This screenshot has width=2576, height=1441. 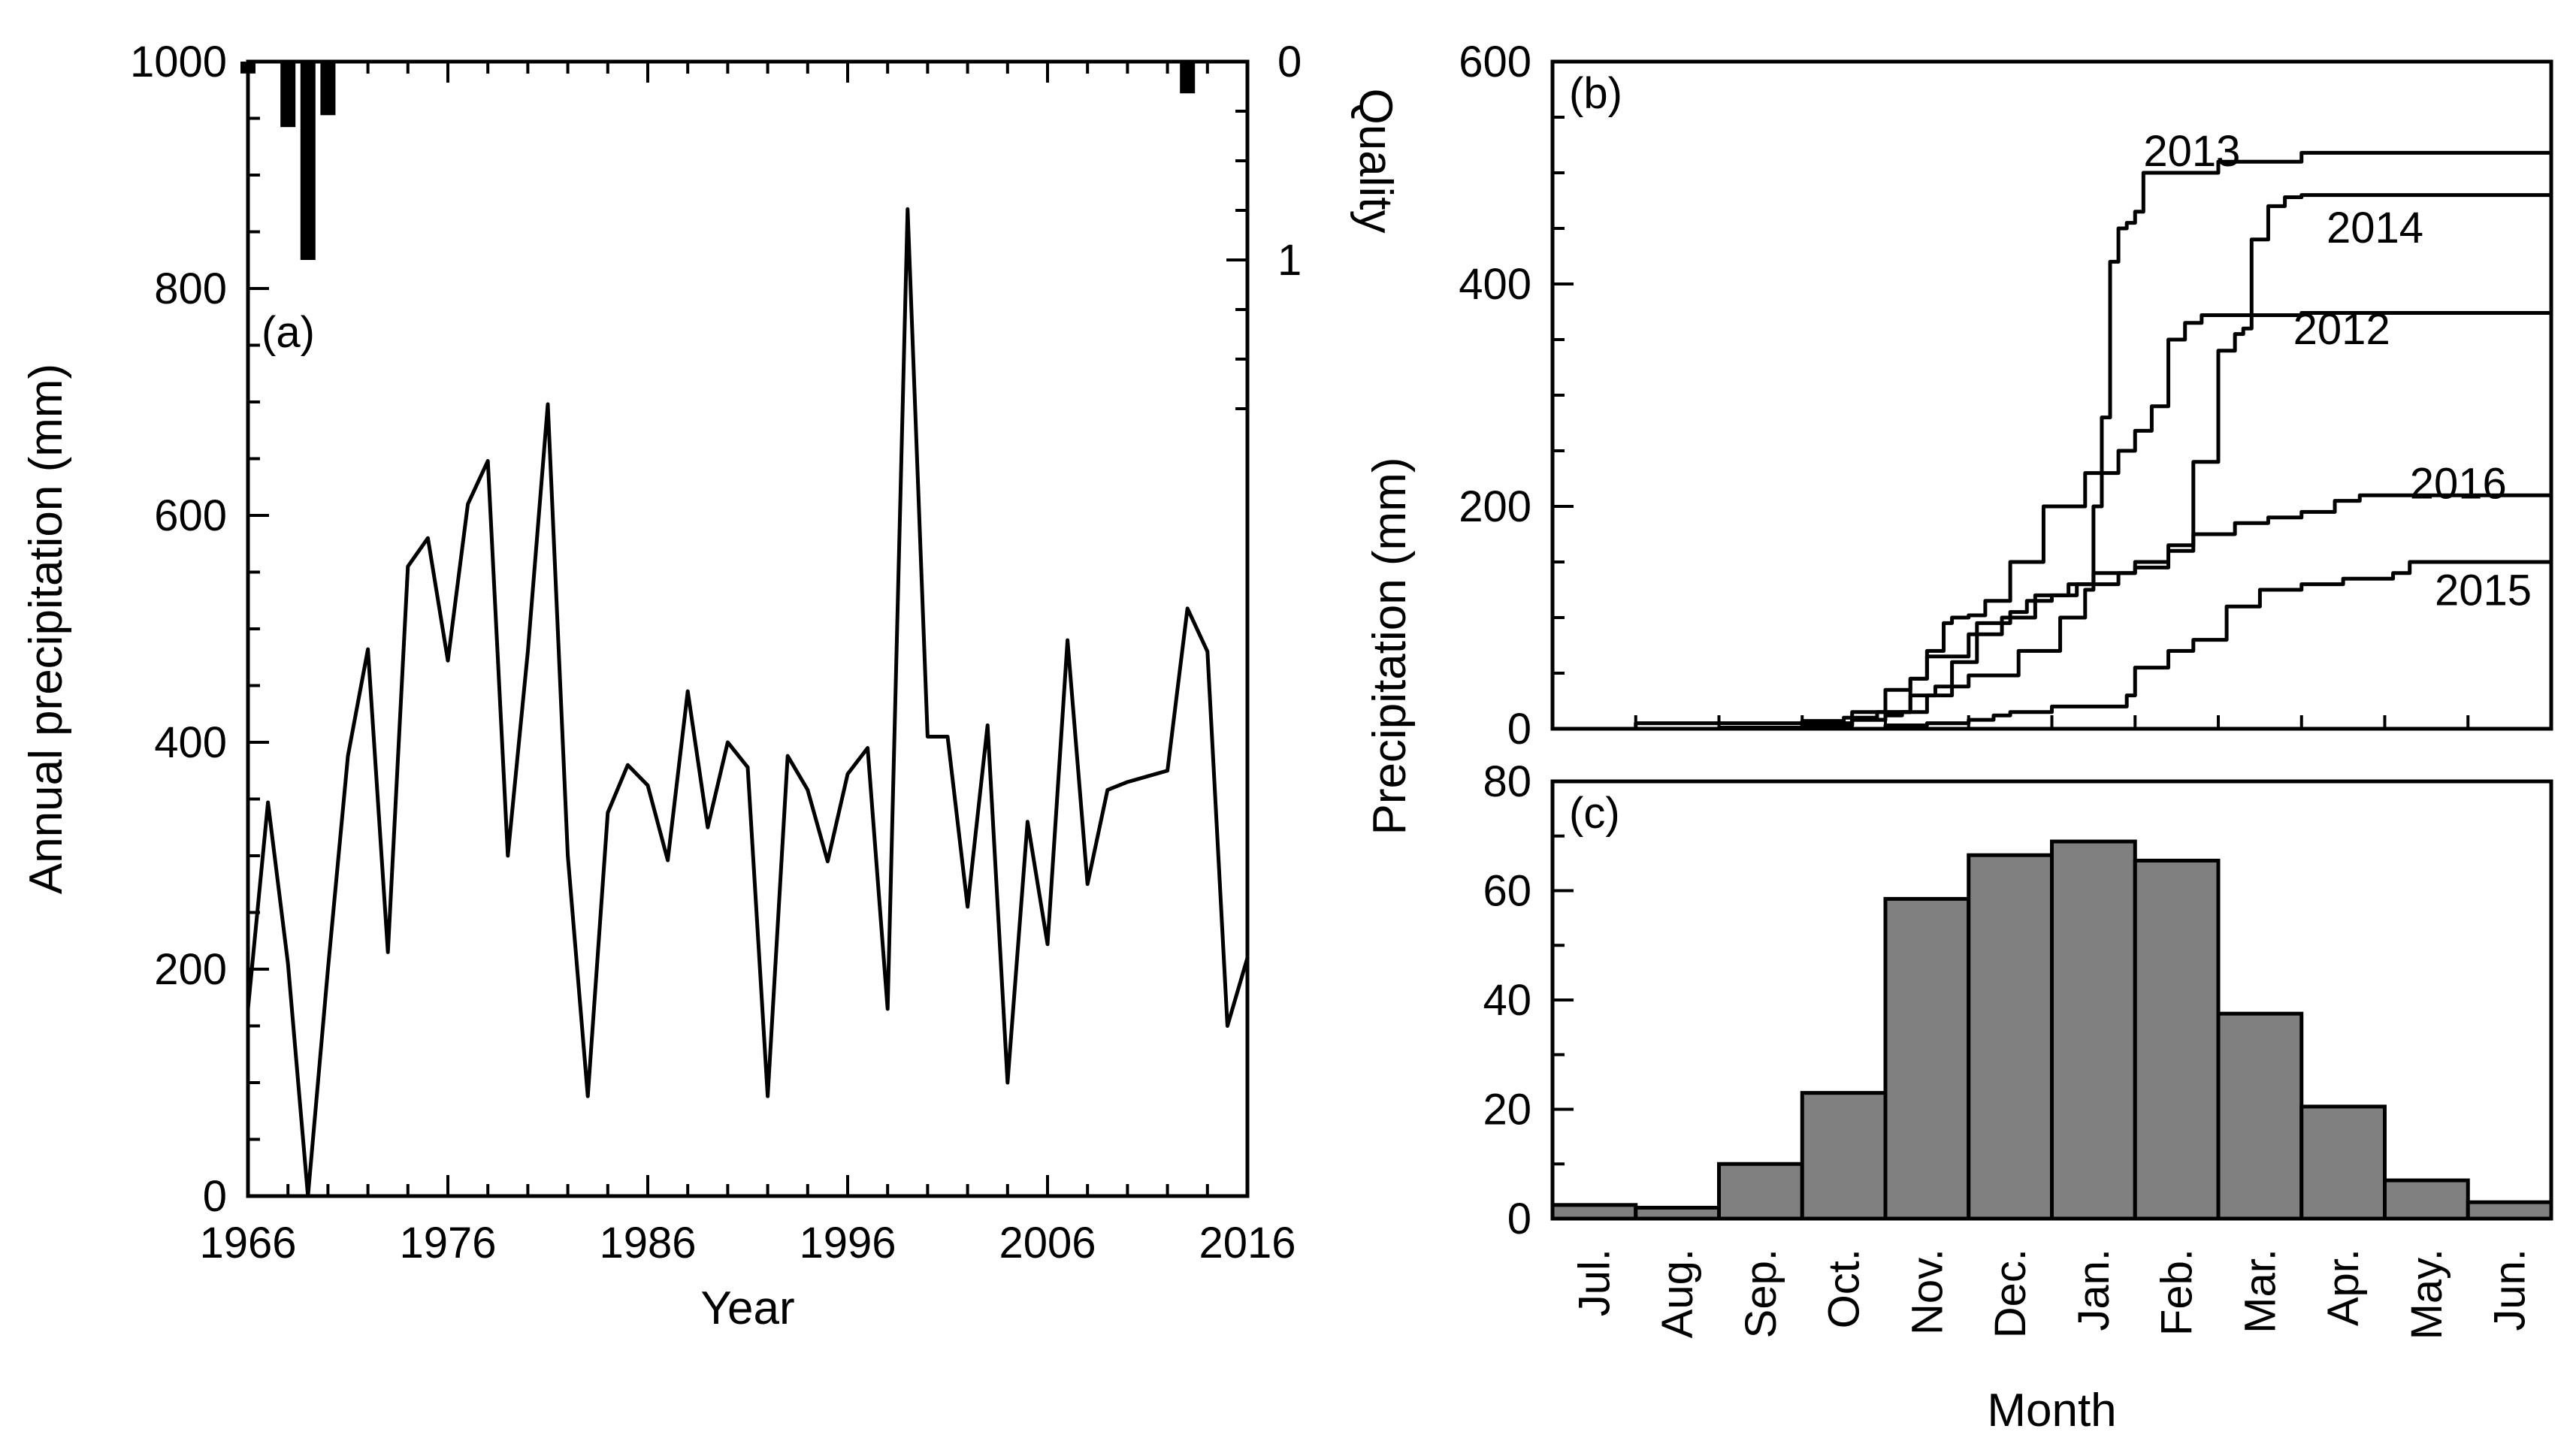 What do you see at coordinates (1048, 1243) in the screenshot?
I see `x-tick-label: 2006` at bounding box center [1048, 1243].